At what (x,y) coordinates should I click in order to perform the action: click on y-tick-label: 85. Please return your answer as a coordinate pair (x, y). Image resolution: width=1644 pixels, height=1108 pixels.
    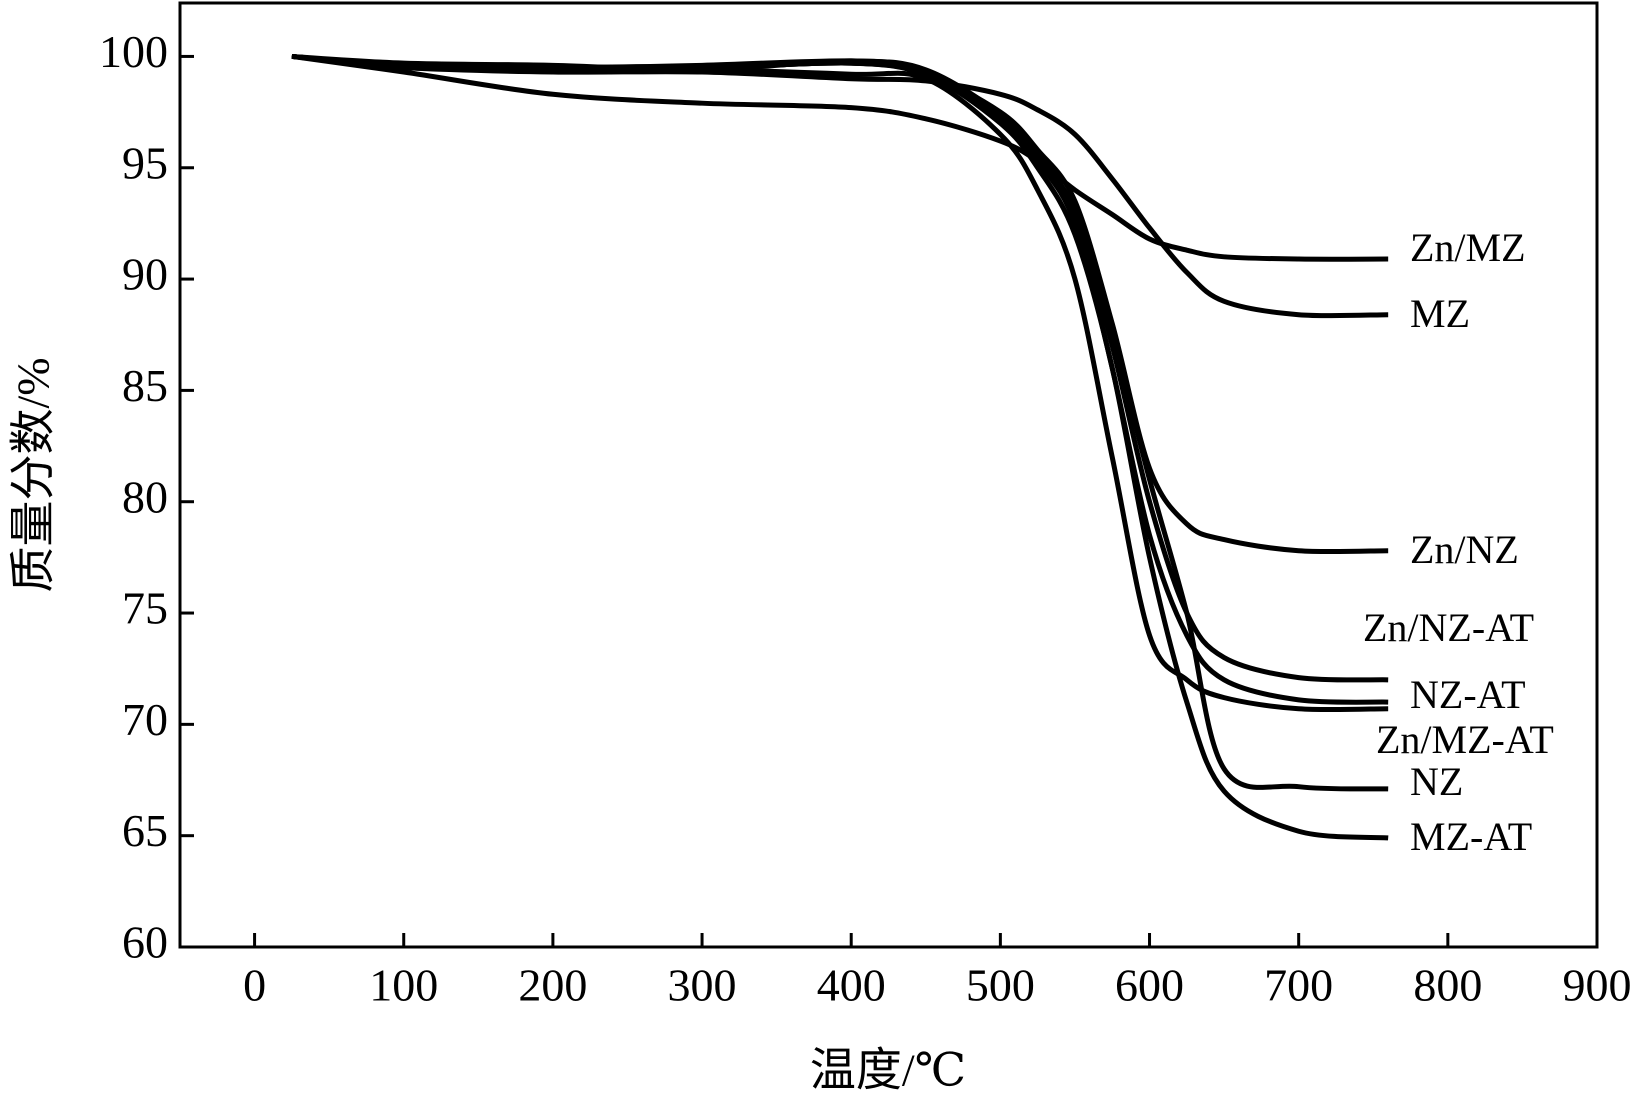
    Looking at the image, I should click on (145, 385).